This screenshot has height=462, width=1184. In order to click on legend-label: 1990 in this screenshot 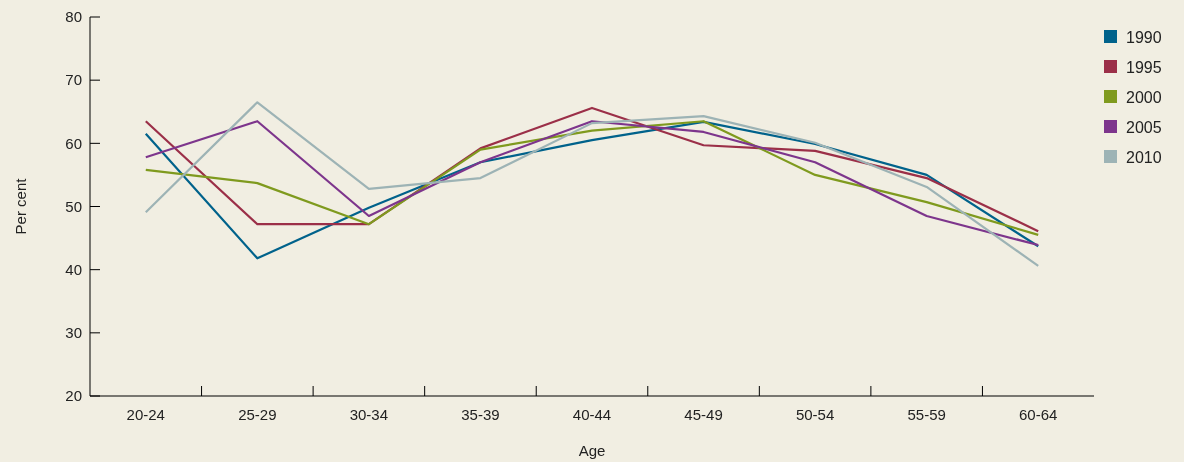, I will do `click(1144, 37)`.